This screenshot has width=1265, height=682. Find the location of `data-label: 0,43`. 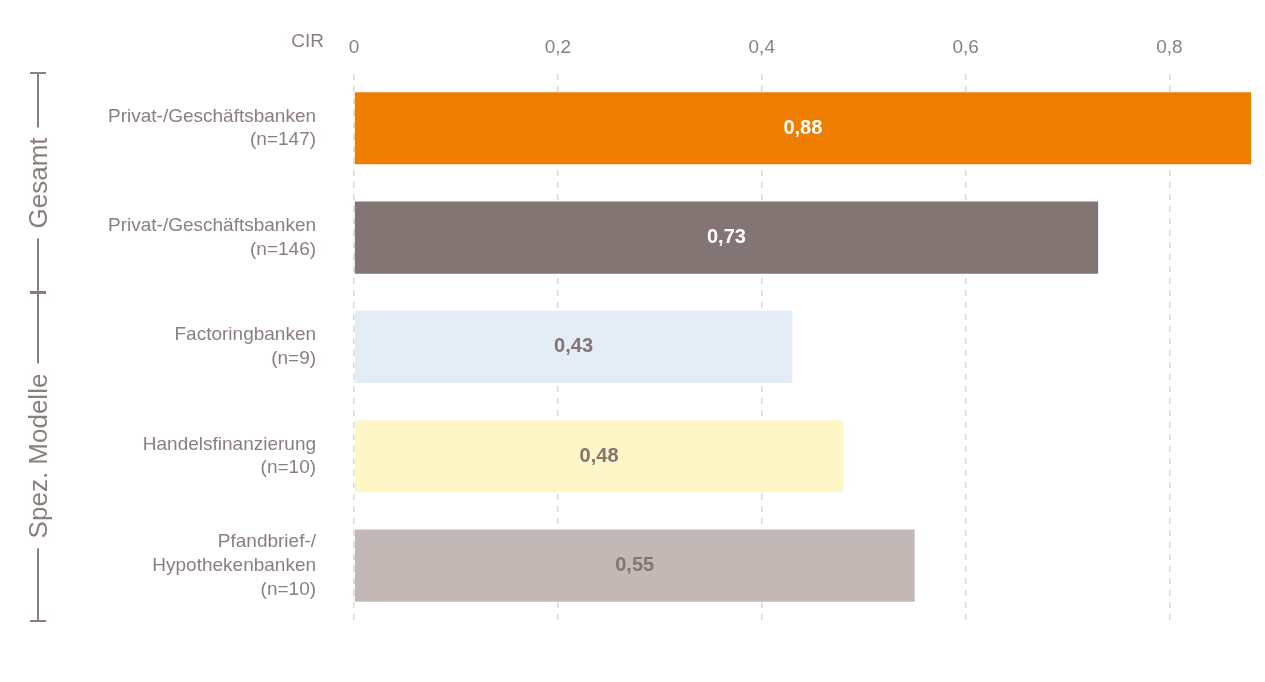

data-label: 0,43 is located at coordinates (574, 345).